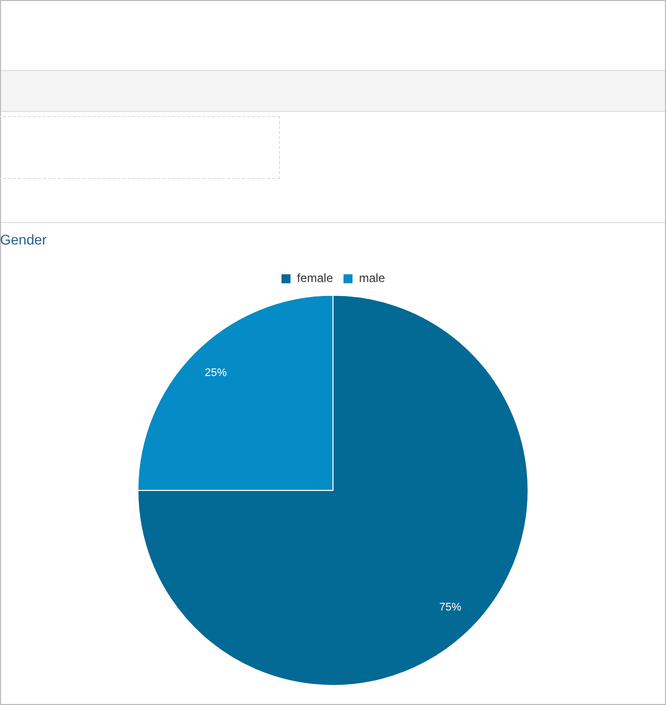 This screenshot has height=705, width=666. What do you see at coordinates (372, 278) in the screenshot?
I see `legend-label: male` at bounding box center [372, 278].